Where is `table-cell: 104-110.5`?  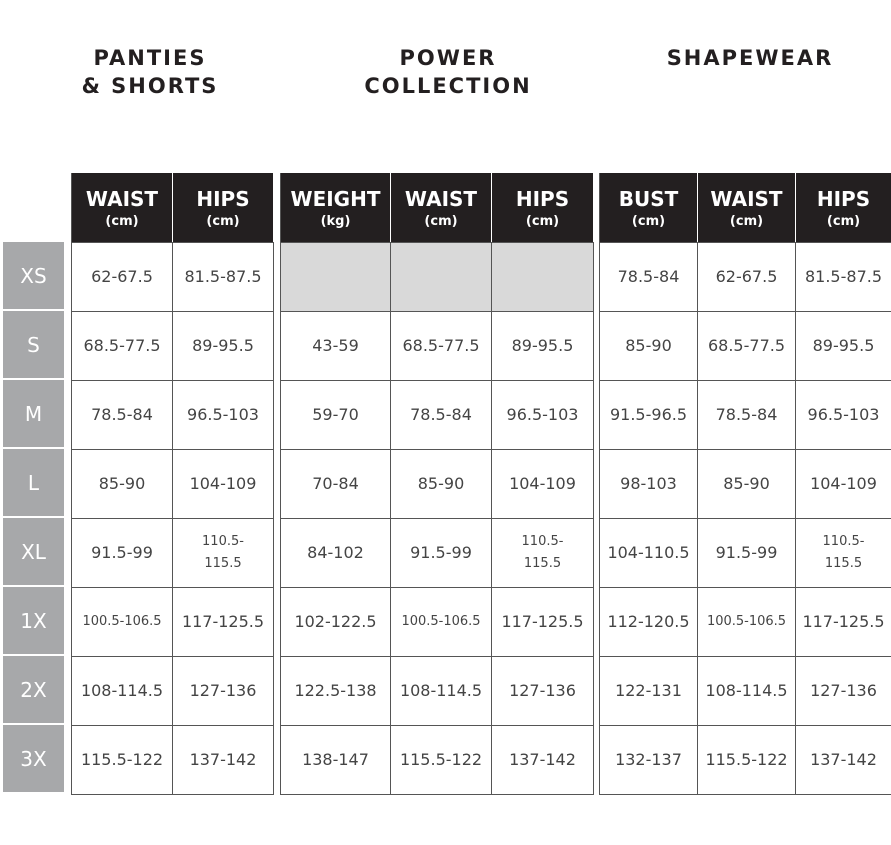
table-cell: 104-110.5 is located at coordinates (649, 552).